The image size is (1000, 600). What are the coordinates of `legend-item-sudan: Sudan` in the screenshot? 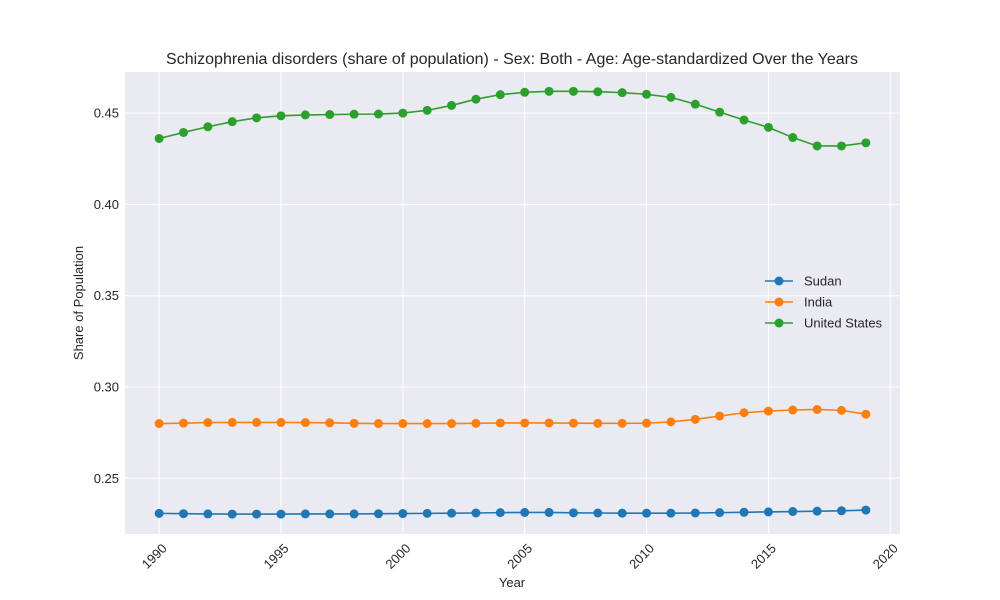 It's located at (803, 281).